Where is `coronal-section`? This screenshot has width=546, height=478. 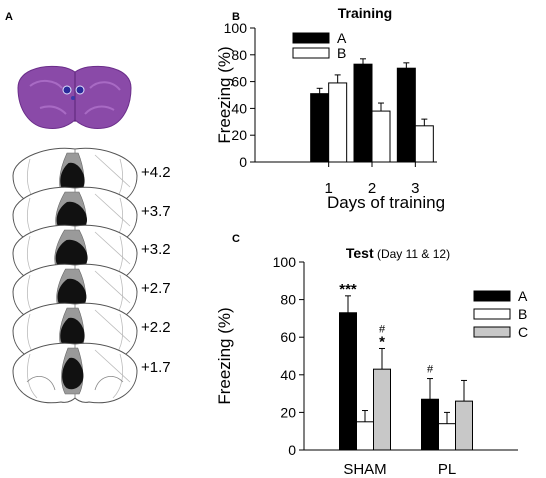
coronal-section is located at coordinates (75, 373).